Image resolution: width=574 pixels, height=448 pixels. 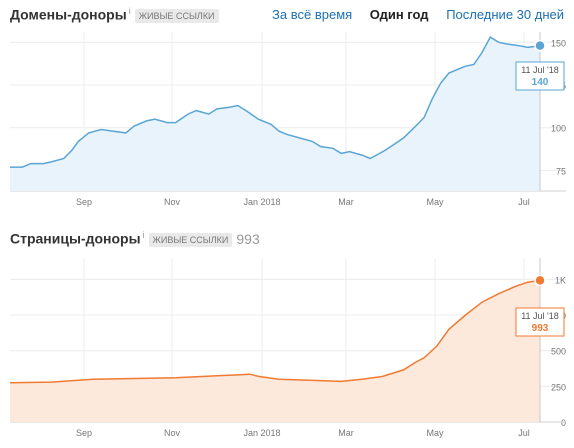 What do you see at coordinates (560, 280) in the screenshot?
I see `y-tick-label: 1K` at bounding box center [560, 280].